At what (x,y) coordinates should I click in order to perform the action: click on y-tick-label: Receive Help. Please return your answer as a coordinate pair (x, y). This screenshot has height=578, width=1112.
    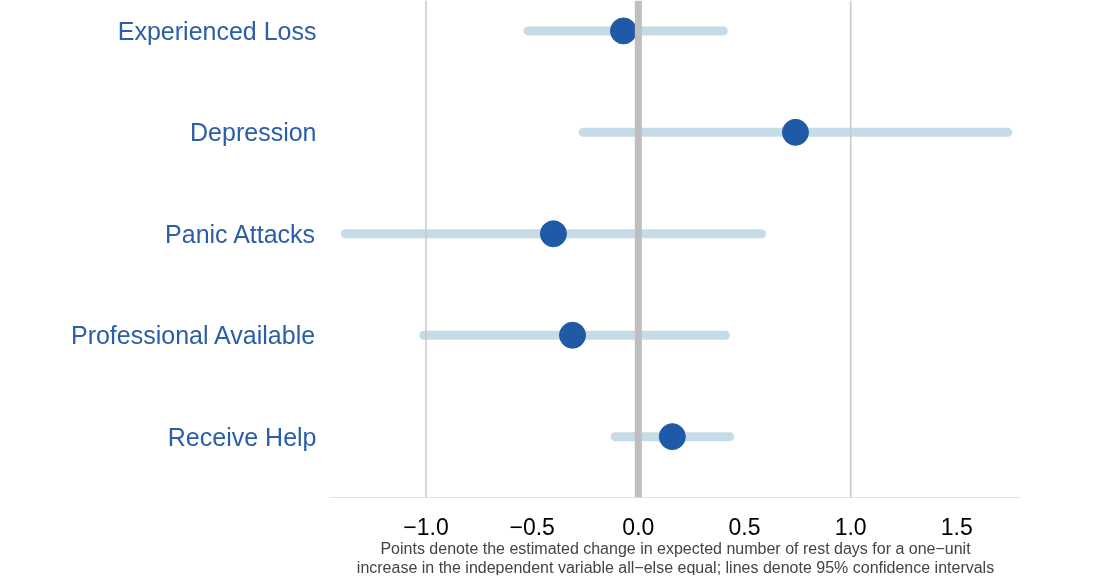
    Looking at the image, I should click on (242, 436).